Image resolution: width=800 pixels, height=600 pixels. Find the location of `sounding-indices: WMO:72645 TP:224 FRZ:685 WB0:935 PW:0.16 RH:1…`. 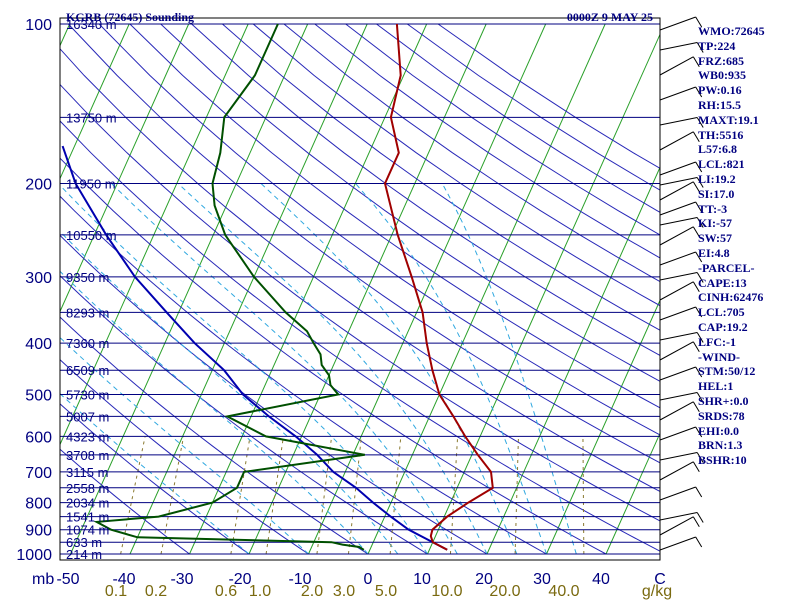

sounding-indices: WMO:72645 TP:224 FRZ:685 WB0:935 PW:0.16 RH:1… is located at coordinates (748, 246).